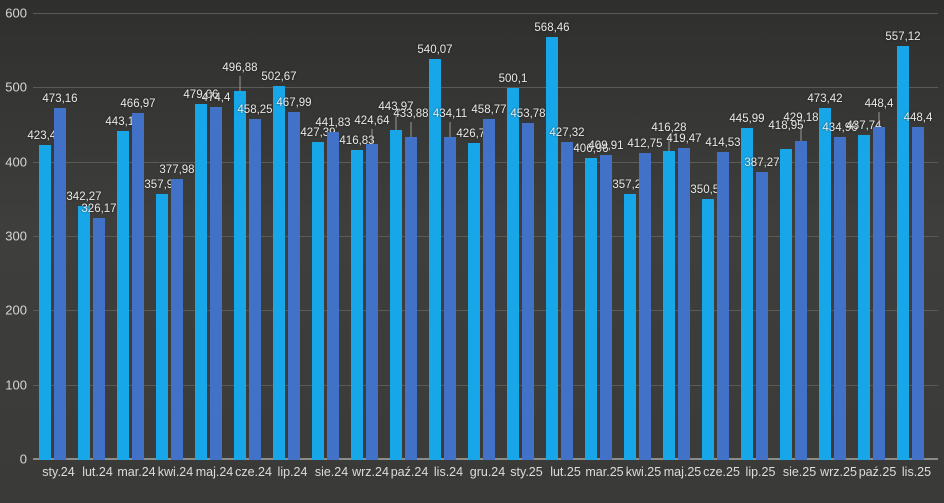 The width and height of the screenshot is (944, 503). I want to click on bar-series-2-maj.24: 474,4, so click(216, 276).